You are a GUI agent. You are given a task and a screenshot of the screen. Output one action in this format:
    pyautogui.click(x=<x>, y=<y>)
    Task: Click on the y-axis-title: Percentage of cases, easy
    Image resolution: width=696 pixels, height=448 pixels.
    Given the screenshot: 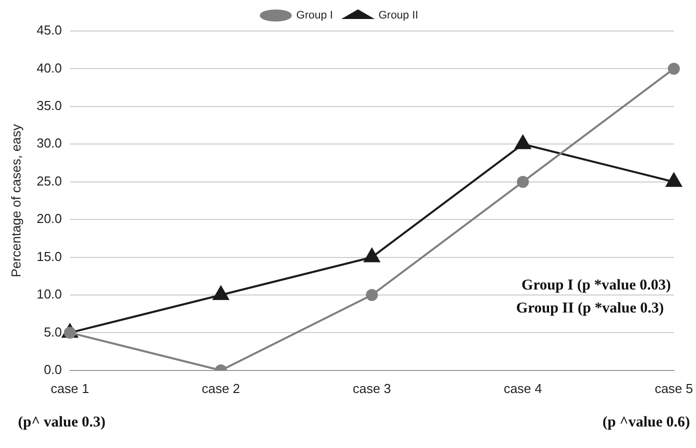 What is the action you would take?
    pyautogui.click(x=16, y=201)
    